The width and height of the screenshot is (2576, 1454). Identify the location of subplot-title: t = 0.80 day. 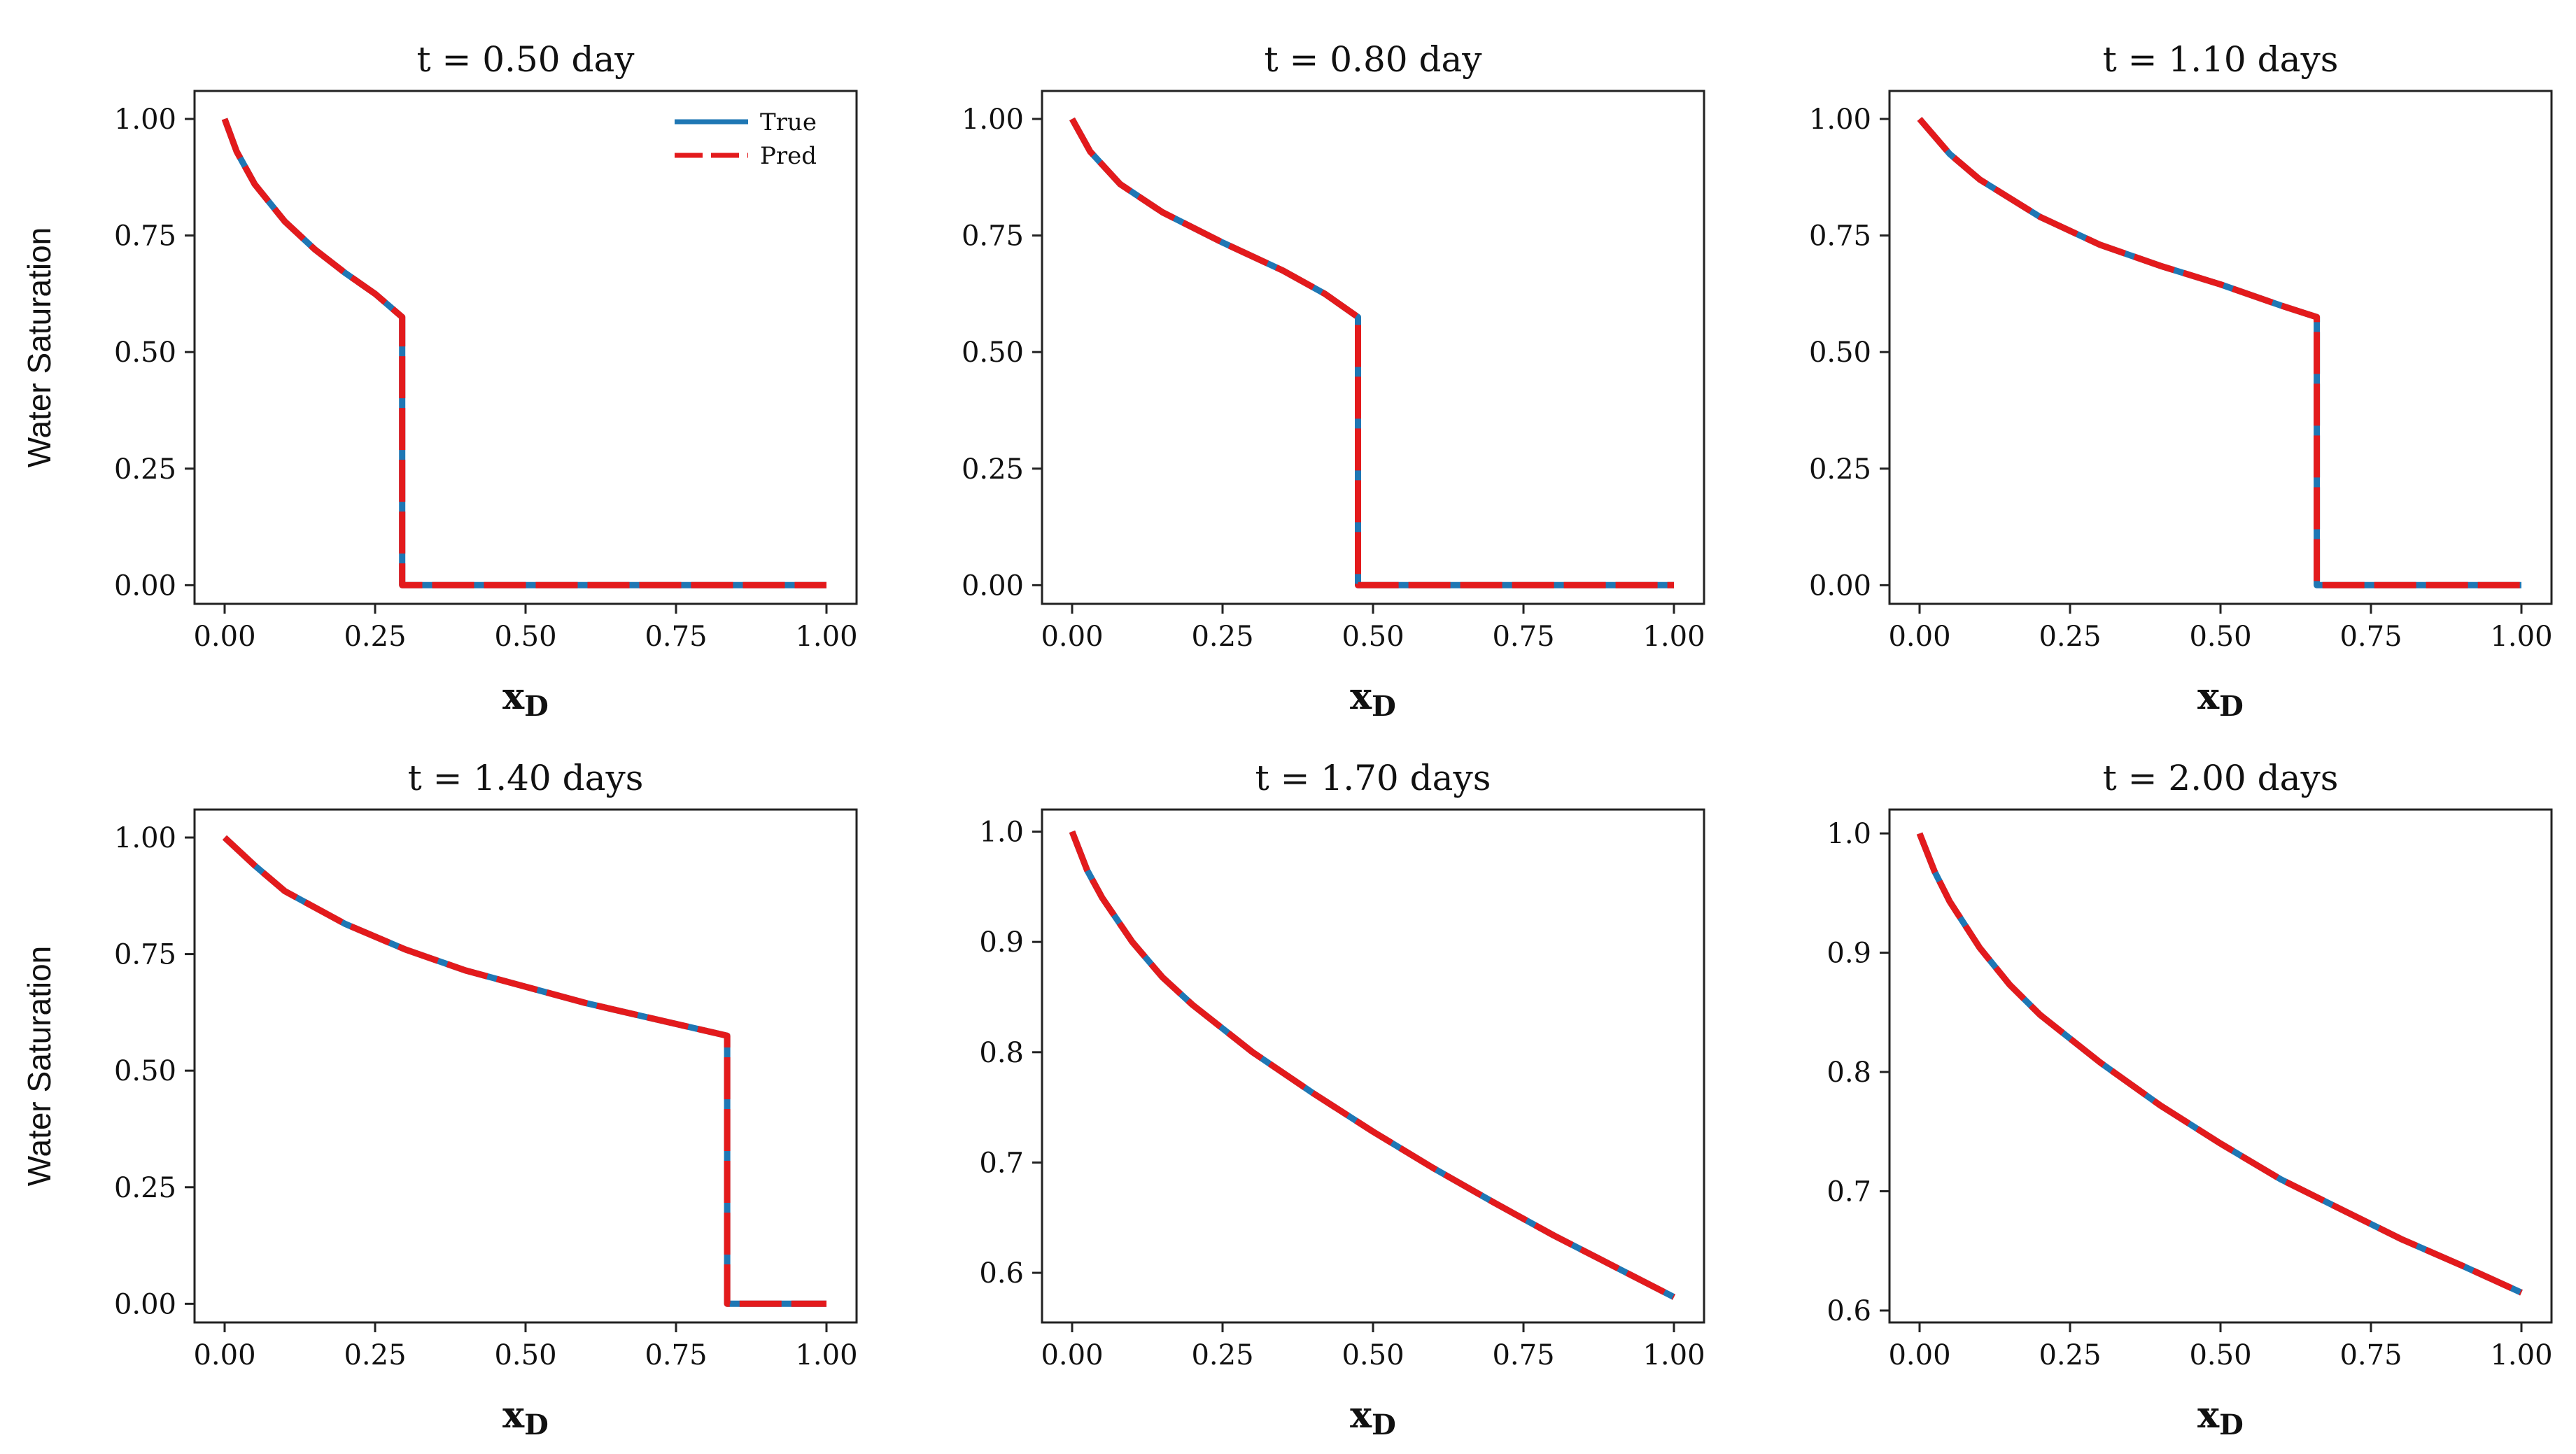
(1373, 59).